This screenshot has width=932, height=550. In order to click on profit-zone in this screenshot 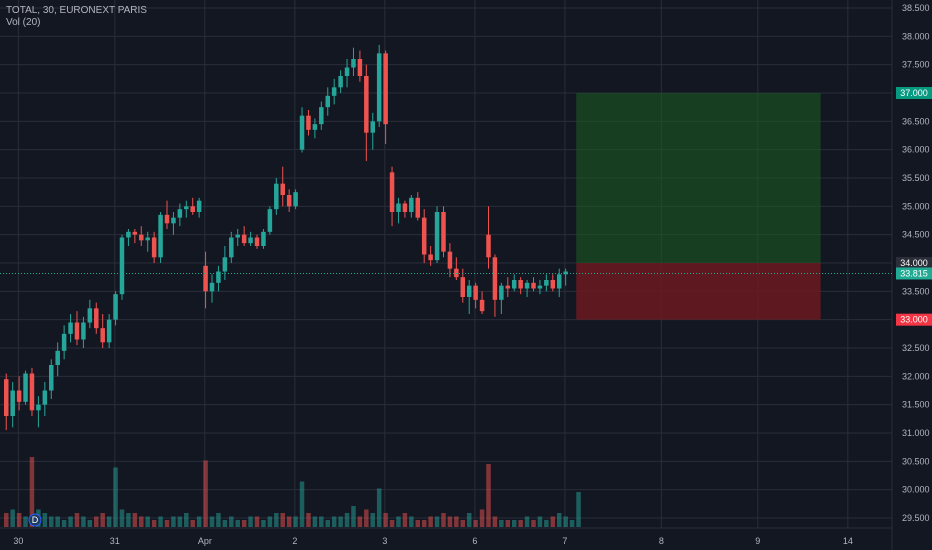, I will do `click(698, 178)`.